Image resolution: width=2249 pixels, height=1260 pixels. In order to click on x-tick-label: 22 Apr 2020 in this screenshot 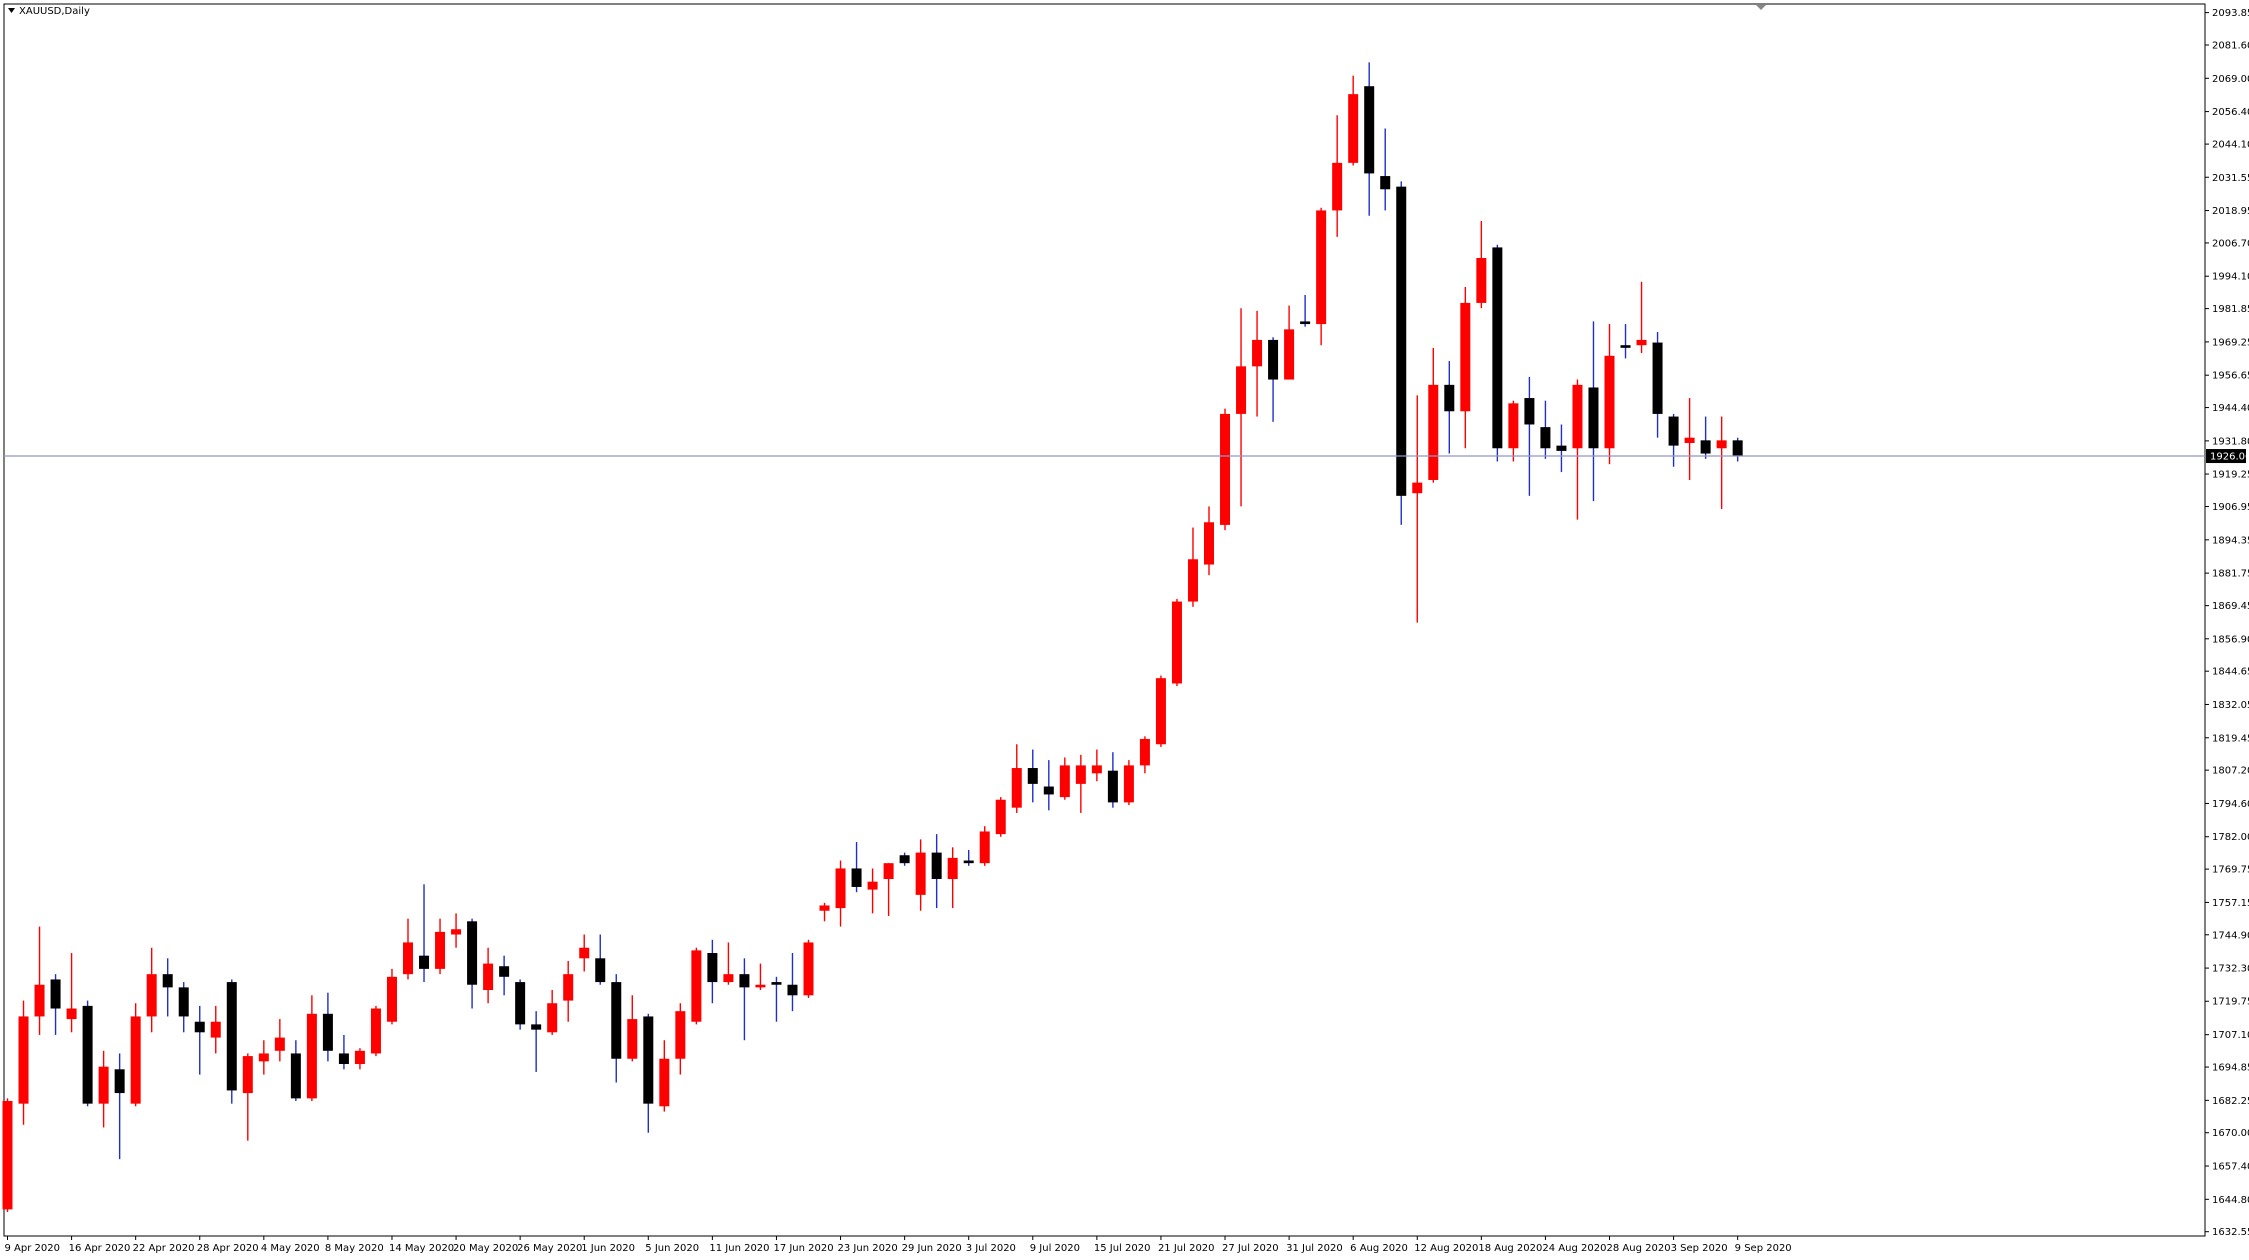, I will do `click(164, 1248)`.